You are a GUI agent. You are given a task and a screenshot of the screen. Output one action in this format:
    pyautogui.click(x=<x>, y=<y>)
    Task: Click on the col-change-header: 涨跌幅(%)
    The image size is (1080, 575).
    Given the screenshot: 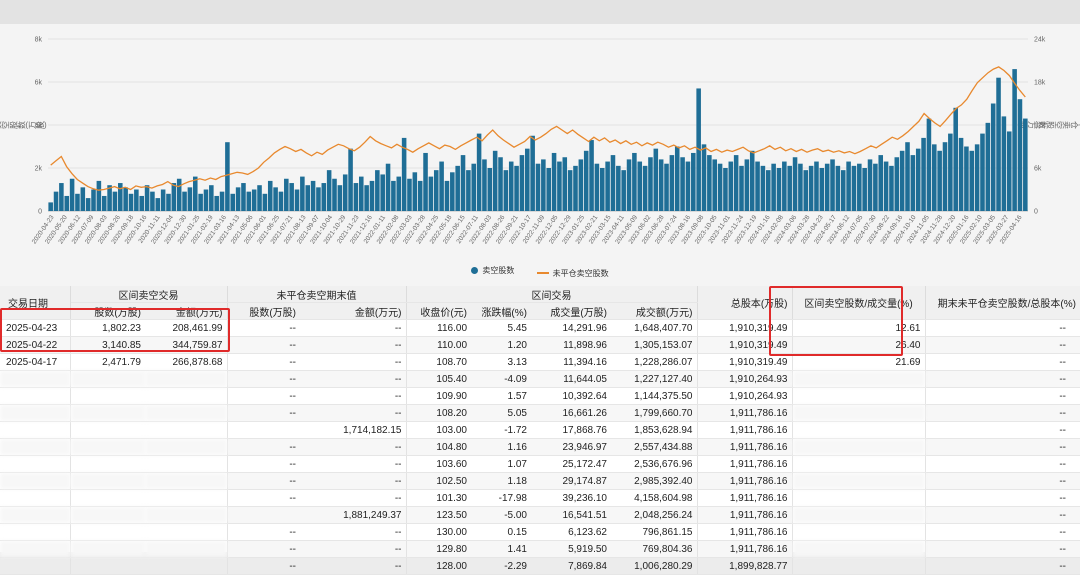 What is the action you would take?
    pyautogui.click(x=501, y=311)
    